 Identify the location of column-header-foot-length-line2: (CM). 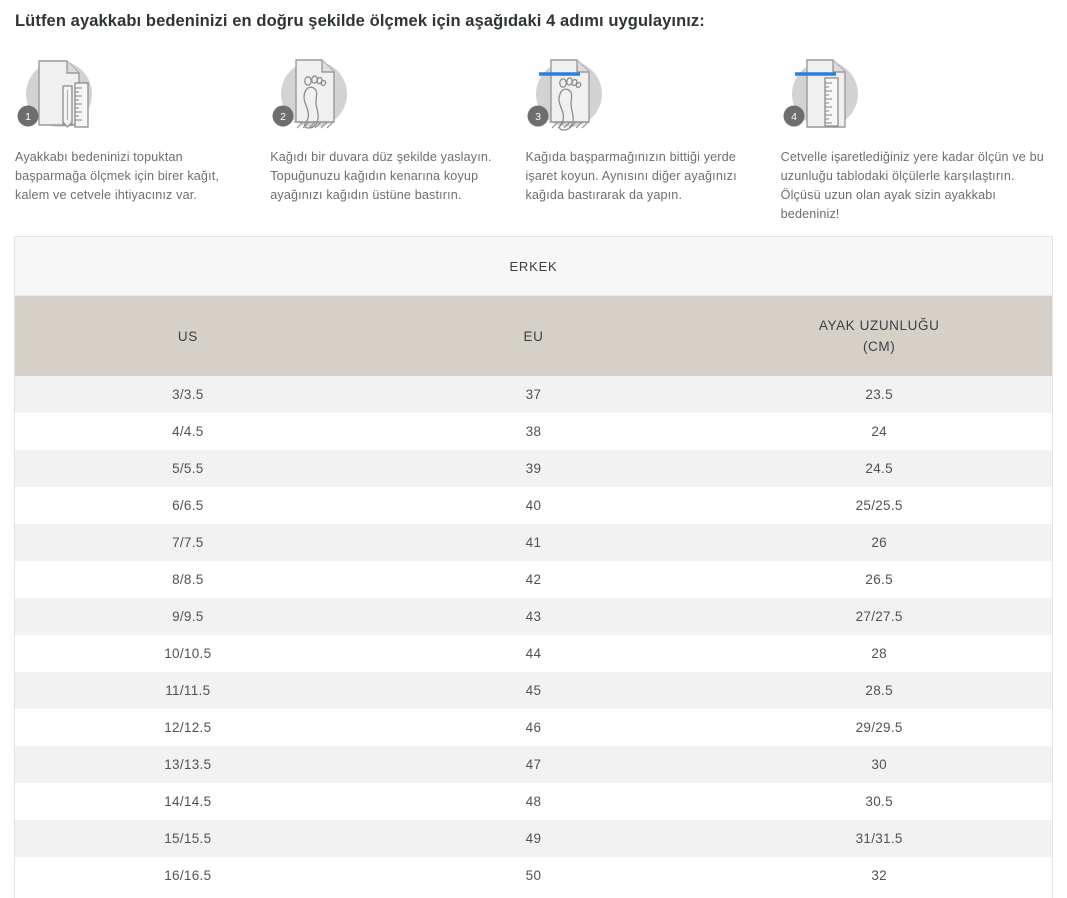
(879, 346).